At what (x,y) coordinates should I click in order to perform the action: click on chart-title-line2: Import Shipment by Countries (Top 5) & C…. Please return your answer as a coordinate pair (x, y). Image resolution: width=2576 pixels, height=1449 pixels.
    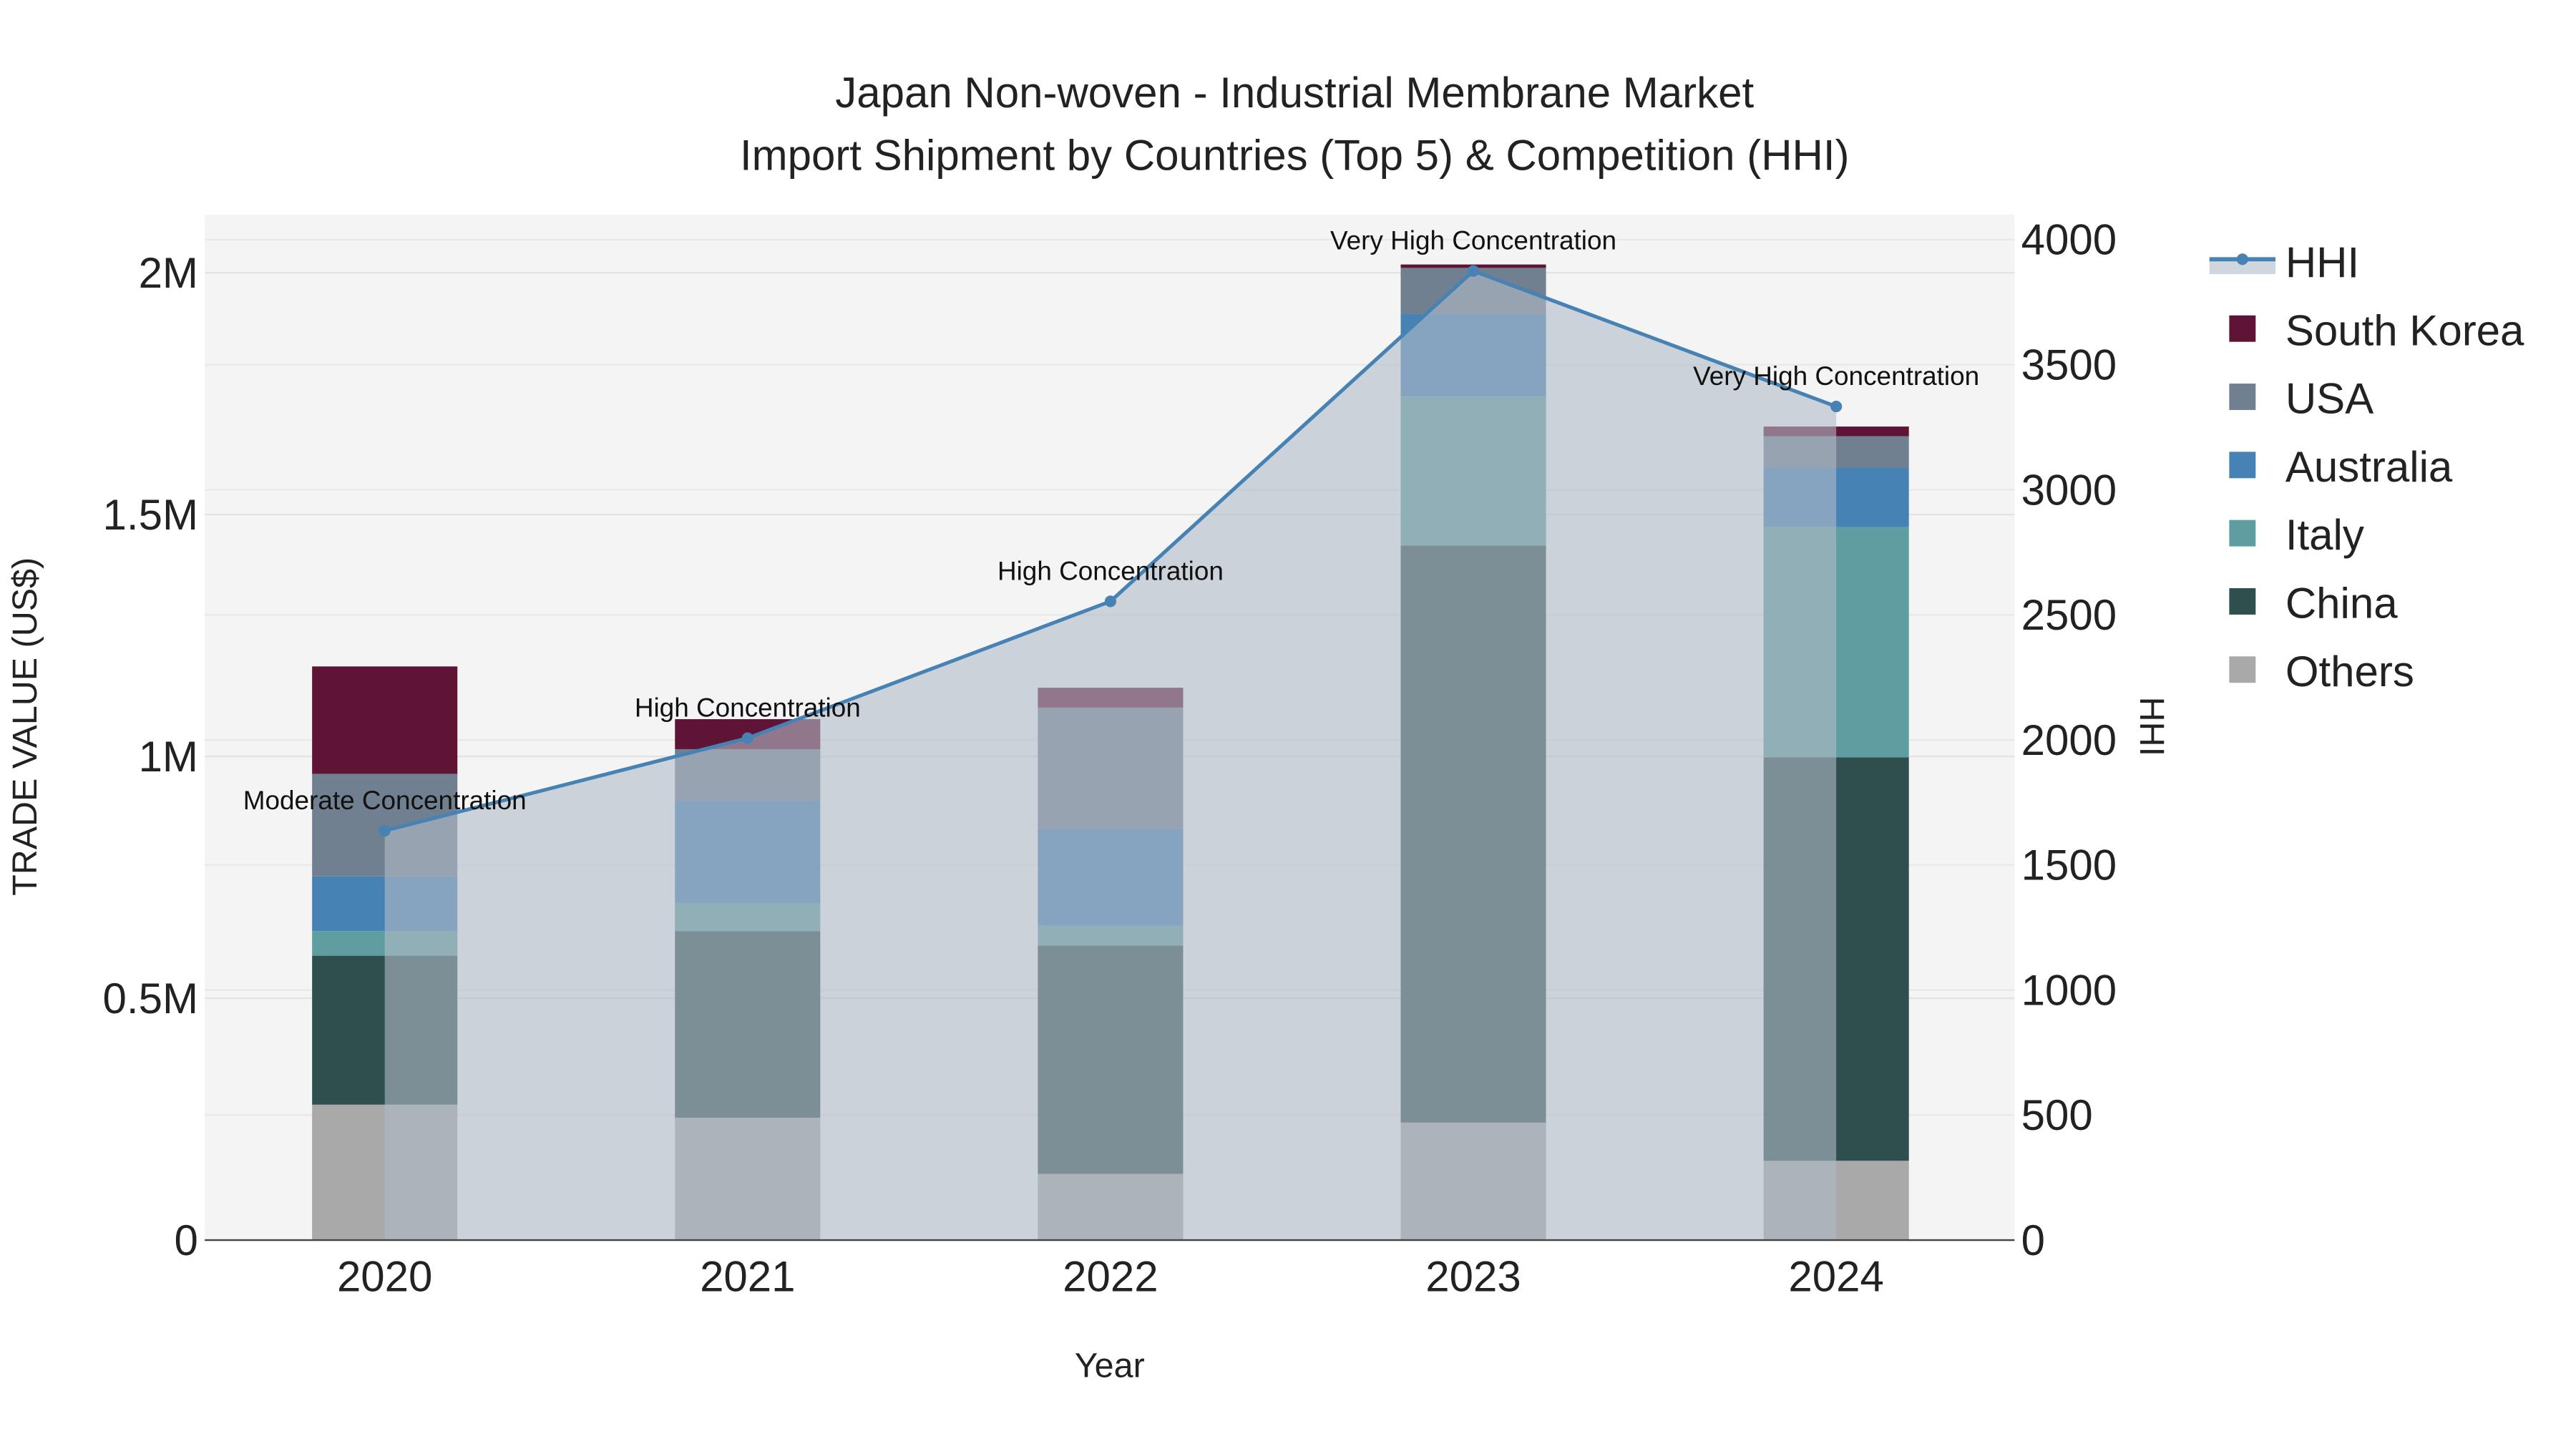
    Looking at the image, I should click on (1295, 156).